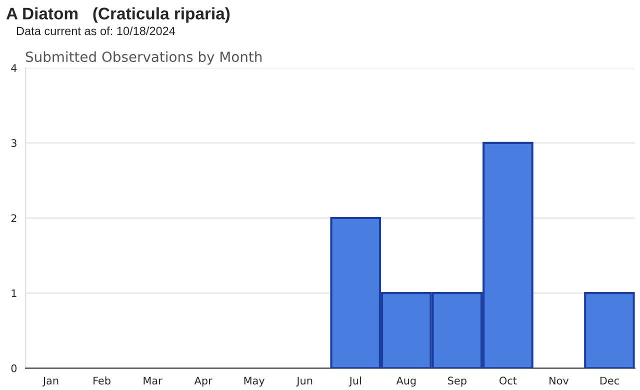  I want to click on x-tick-label: Oct, so click(508, 380).